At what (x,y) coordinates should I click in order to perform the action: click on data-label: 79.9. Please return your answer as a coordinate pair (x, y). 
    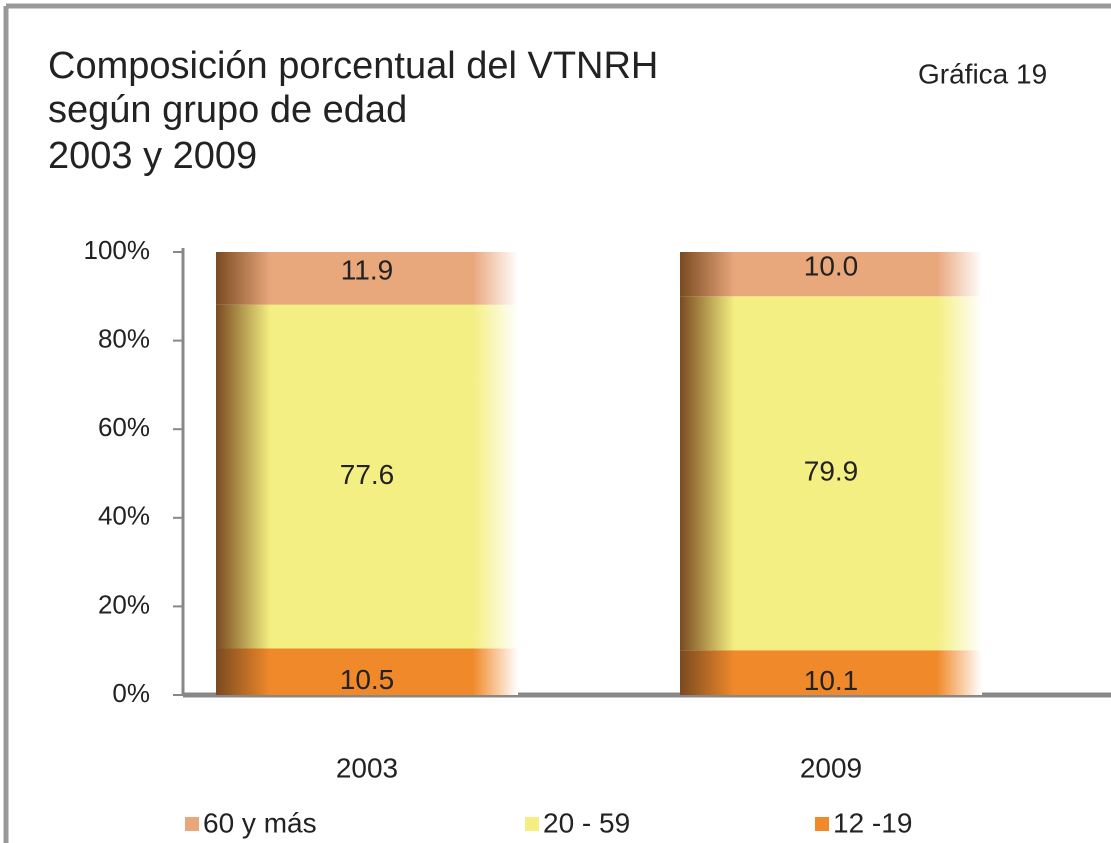
    Looking at the image, I should click on (831, 471).